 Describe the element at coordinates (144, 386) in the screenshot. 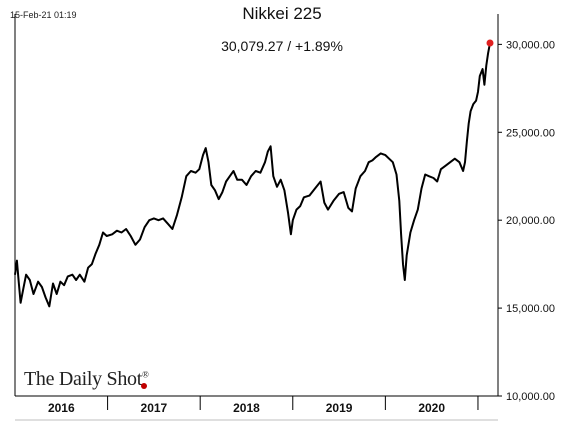

I see `watermark-dot` at that location.